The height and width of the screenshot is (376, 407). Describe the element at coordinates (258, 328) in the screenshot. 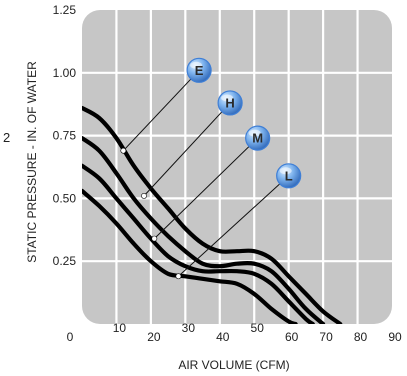

I see `x-tick-label-5: 50` at that location.